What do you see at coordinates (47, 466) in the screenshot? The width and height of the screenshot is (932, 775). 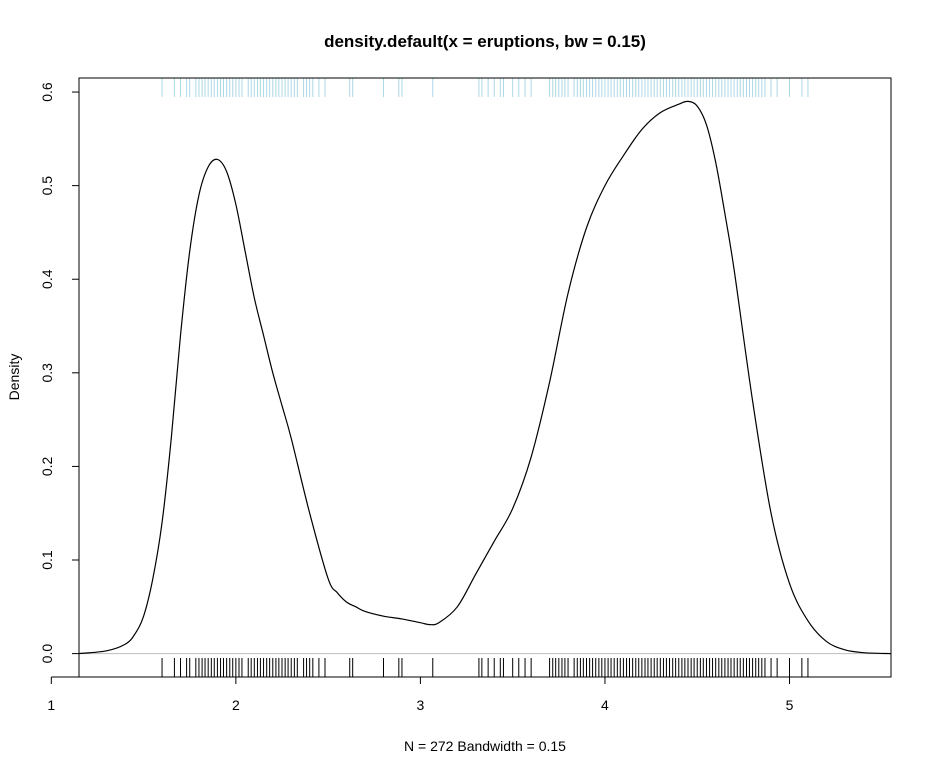 I see `y-tick-label: 0.2` at bounding box center [47, 466].